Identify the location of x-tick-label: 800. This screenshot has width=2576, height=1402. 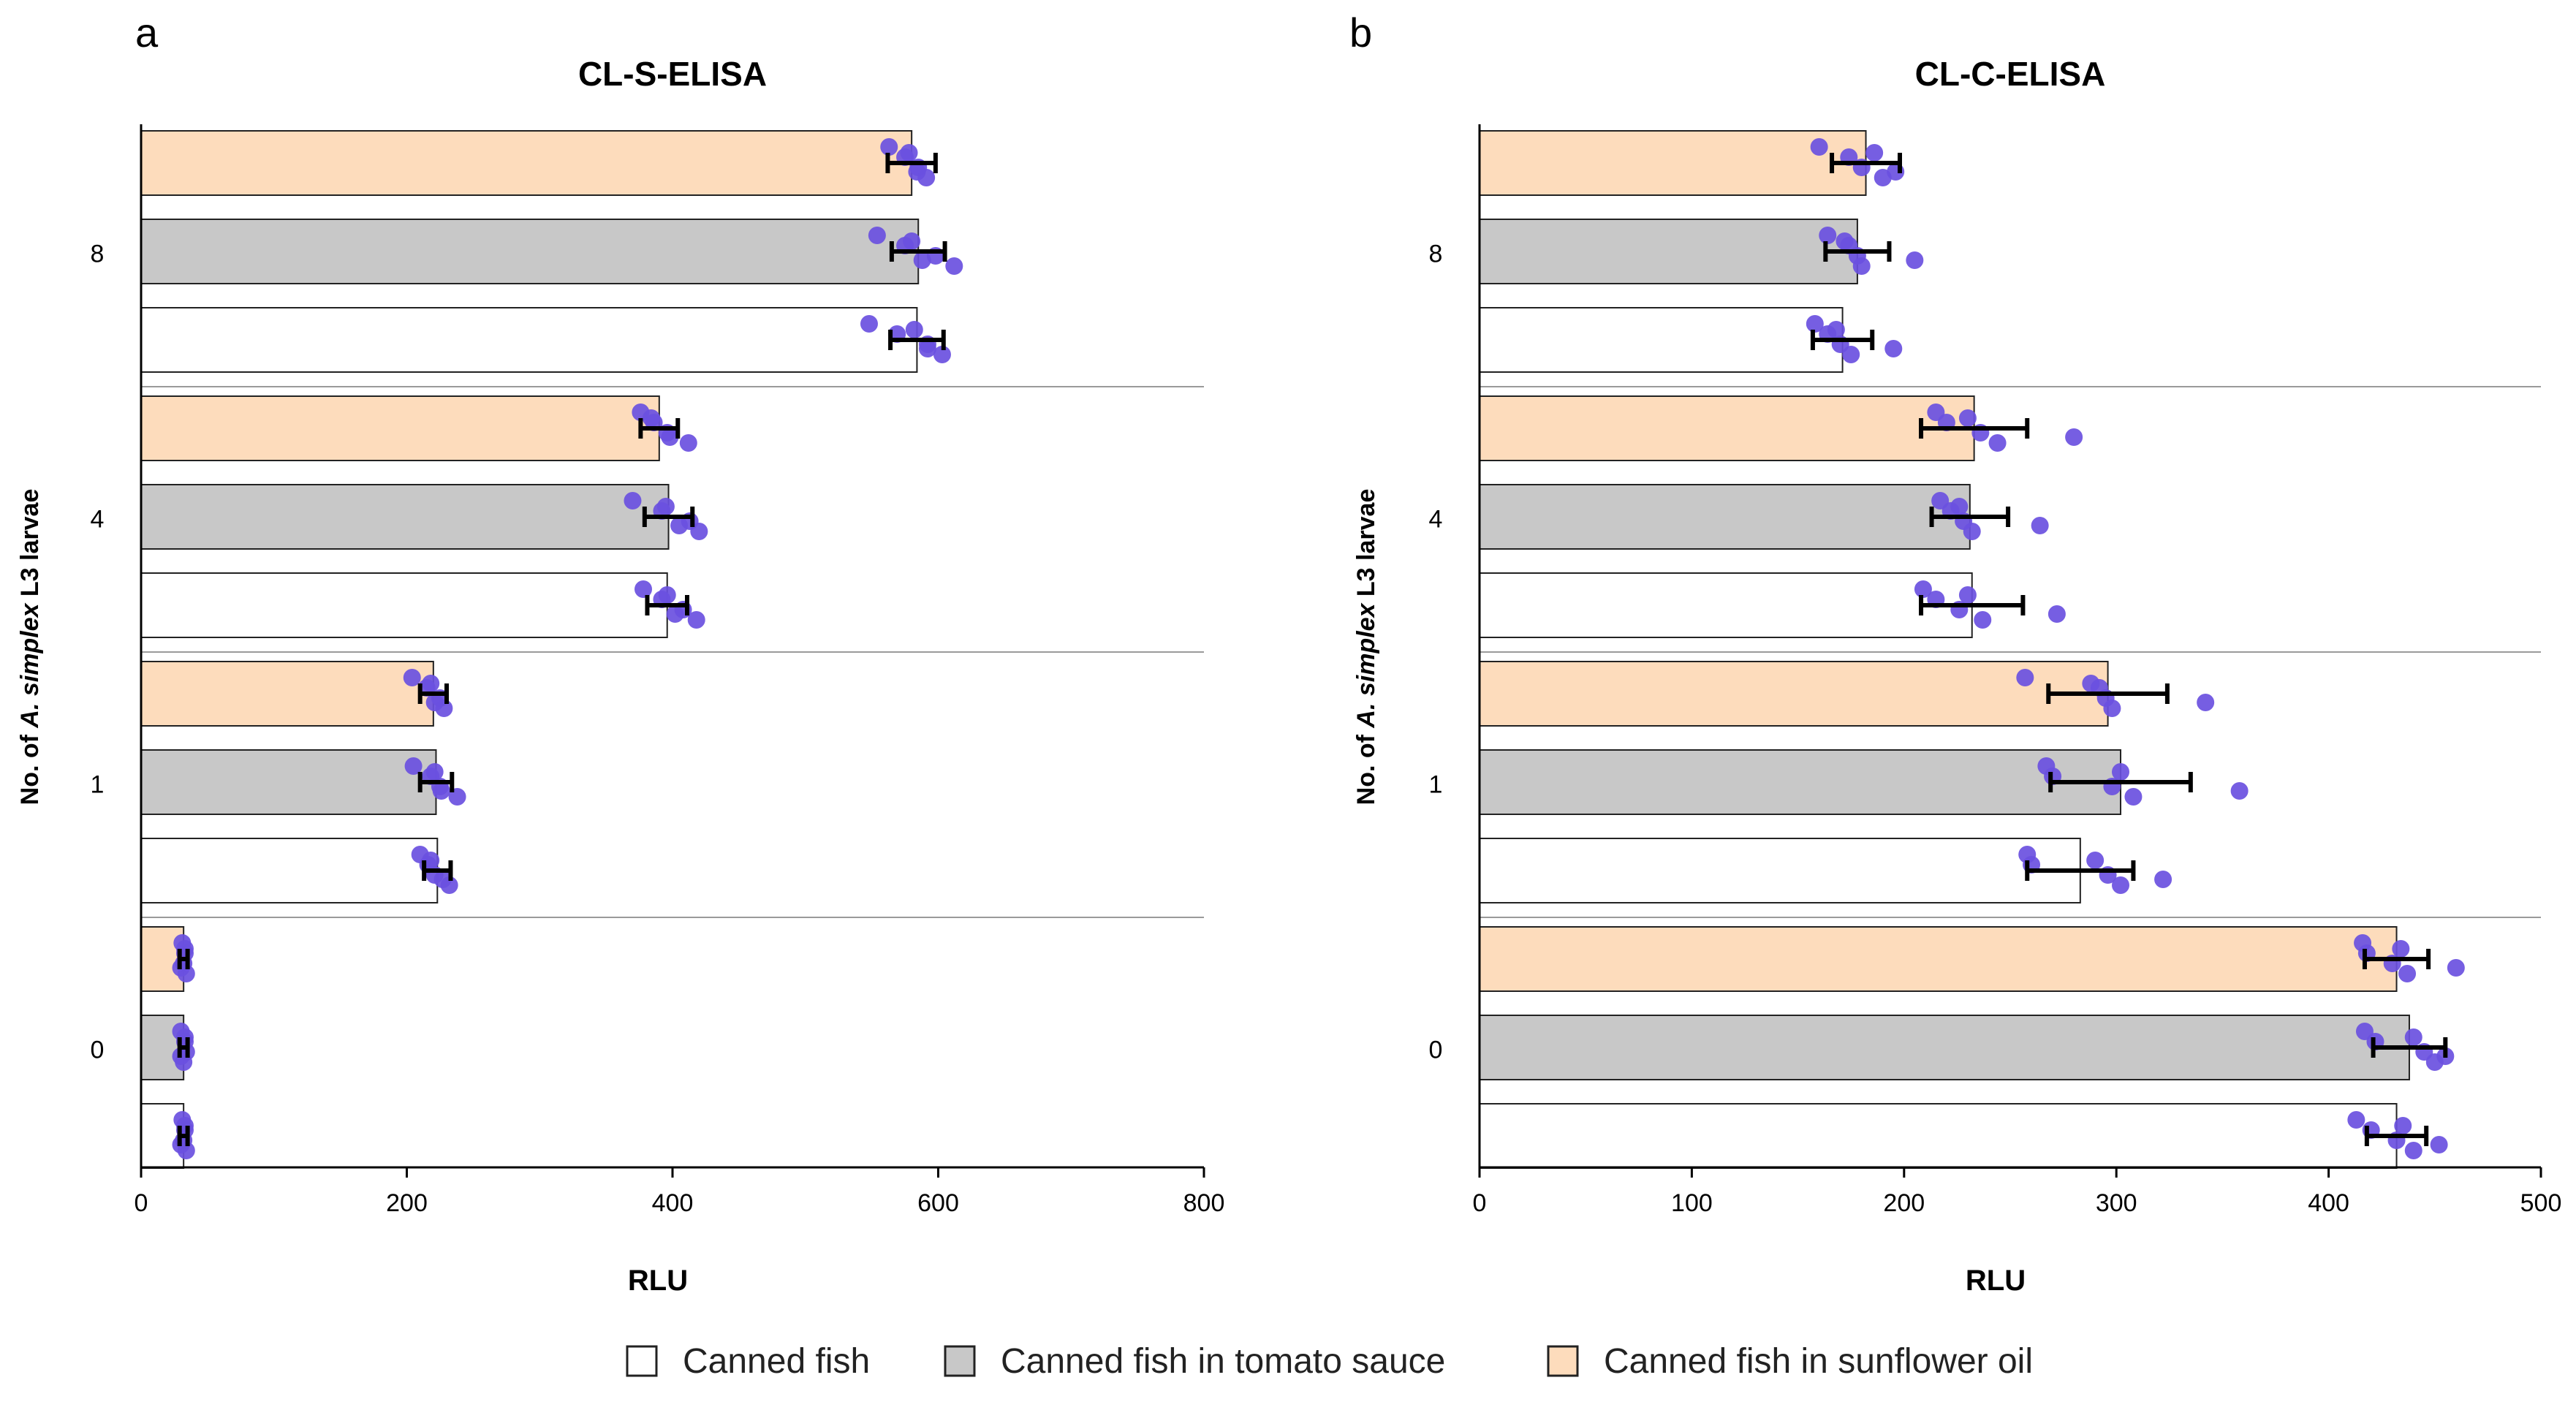
(1204, 1203).